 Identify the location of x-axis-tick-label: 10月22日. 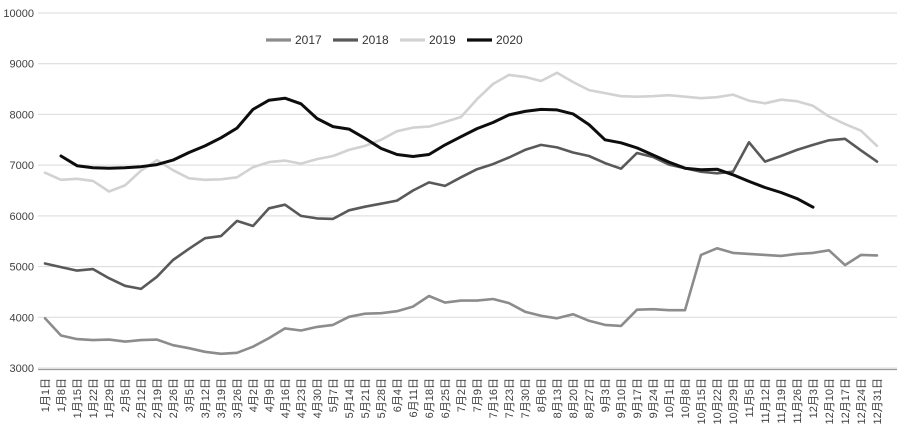
(718, 401).